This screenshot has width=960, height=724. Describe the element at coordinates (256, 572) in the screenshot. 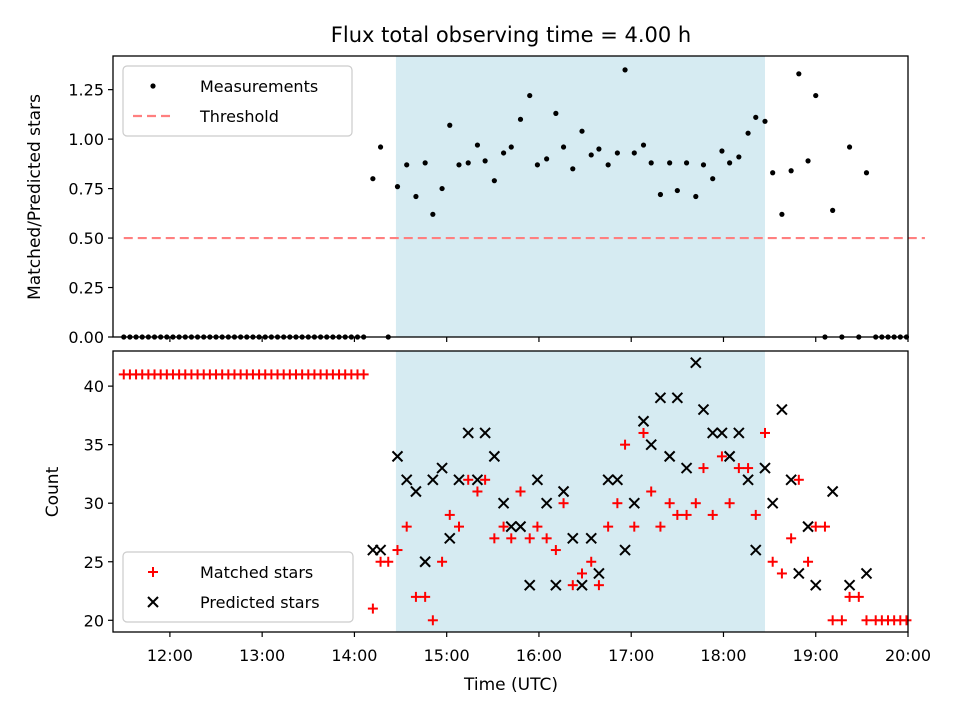

I see `matched-stars-legend-label: Matched stars` at that location.